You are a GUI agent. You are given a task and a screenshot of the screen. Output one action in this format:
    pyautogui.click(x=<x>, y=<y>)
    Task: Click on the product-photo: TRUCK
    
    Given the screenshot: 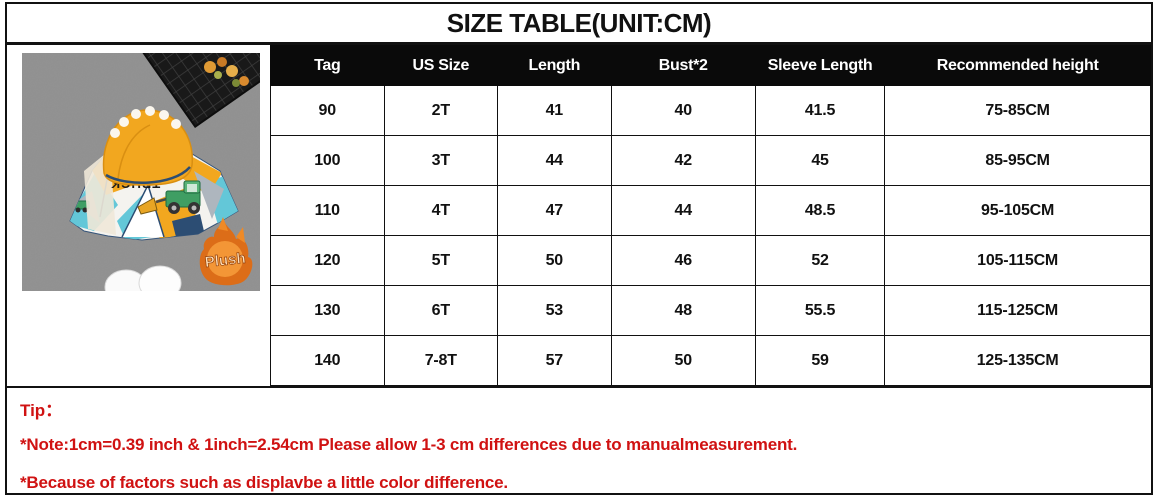 What is the action you would take?
    pyautogui.click(x=141, y=172)
    